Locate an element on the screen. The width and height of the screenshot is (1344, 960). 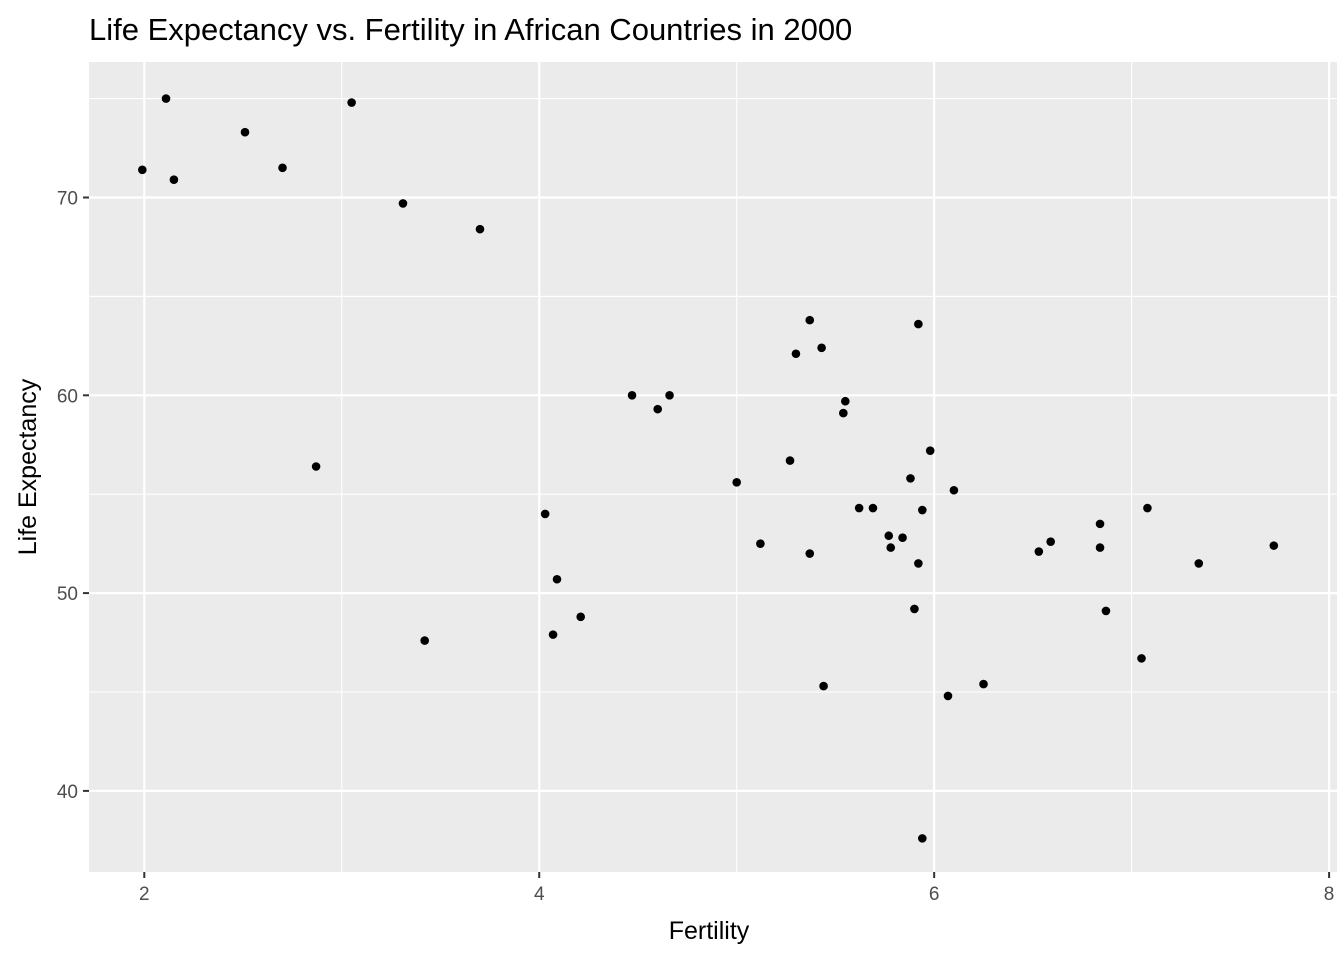
x-tick-label: 2 is located at coordinates (144, 894).